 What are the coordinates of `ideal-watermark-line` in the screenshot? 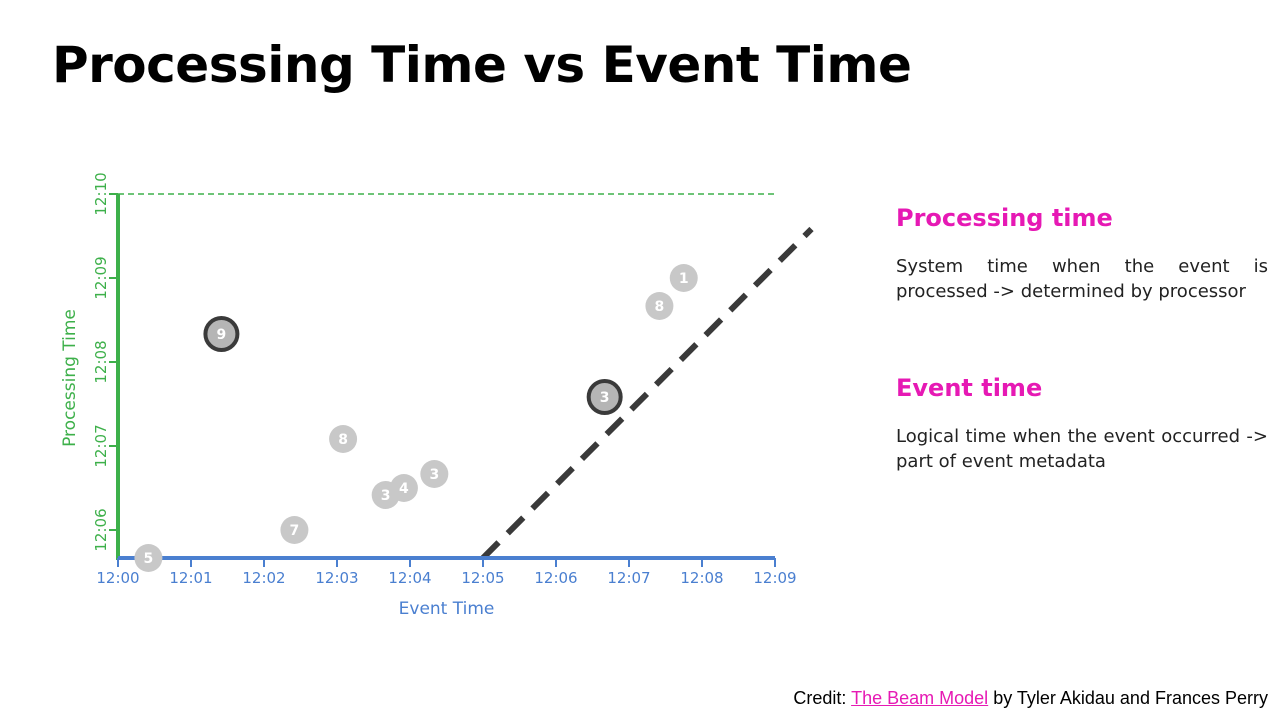 It's located at (647, 393).